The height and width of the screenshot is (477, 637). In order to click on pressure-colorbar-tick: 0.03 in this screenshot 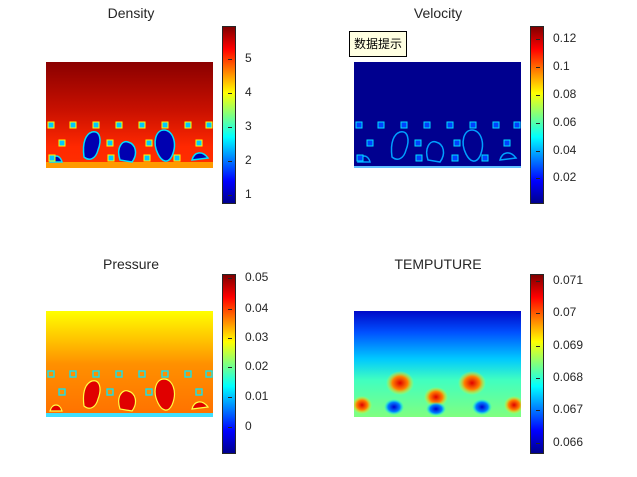, I will do `click(248, 337)`.